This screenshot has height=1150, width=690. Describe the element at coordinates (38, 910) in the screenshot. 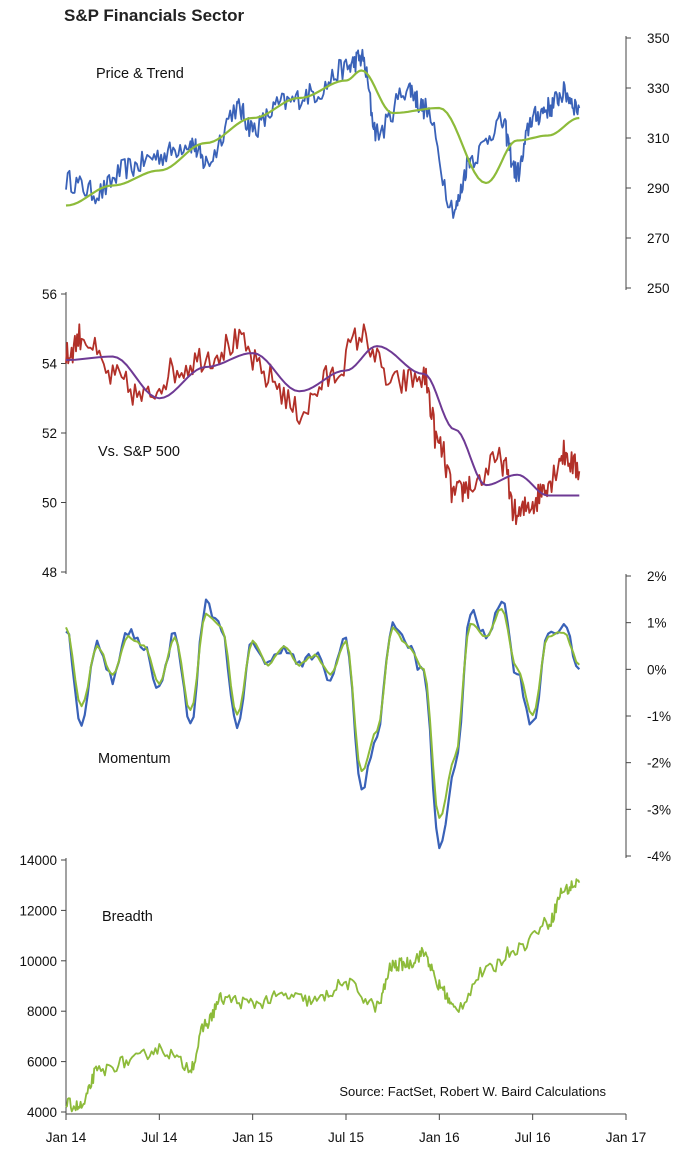

I see `y-tick-label: 12000` at that location.